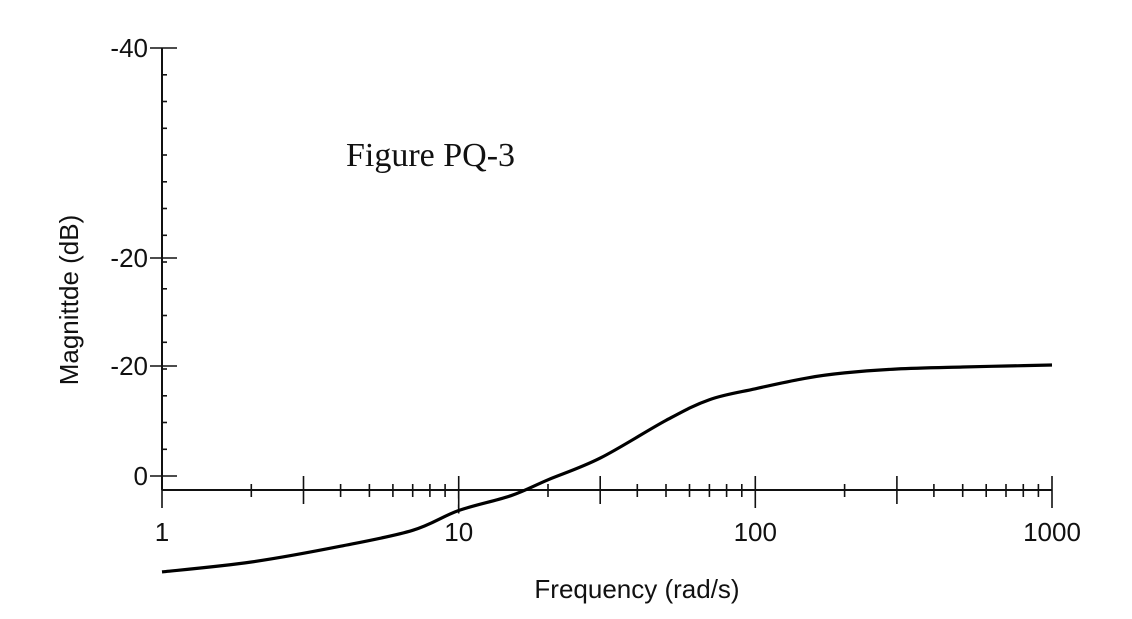 The height and width of the screenshot is (619, 1132). I want to click on y-axis-title: Magnittde (dB), so click(69, 300).